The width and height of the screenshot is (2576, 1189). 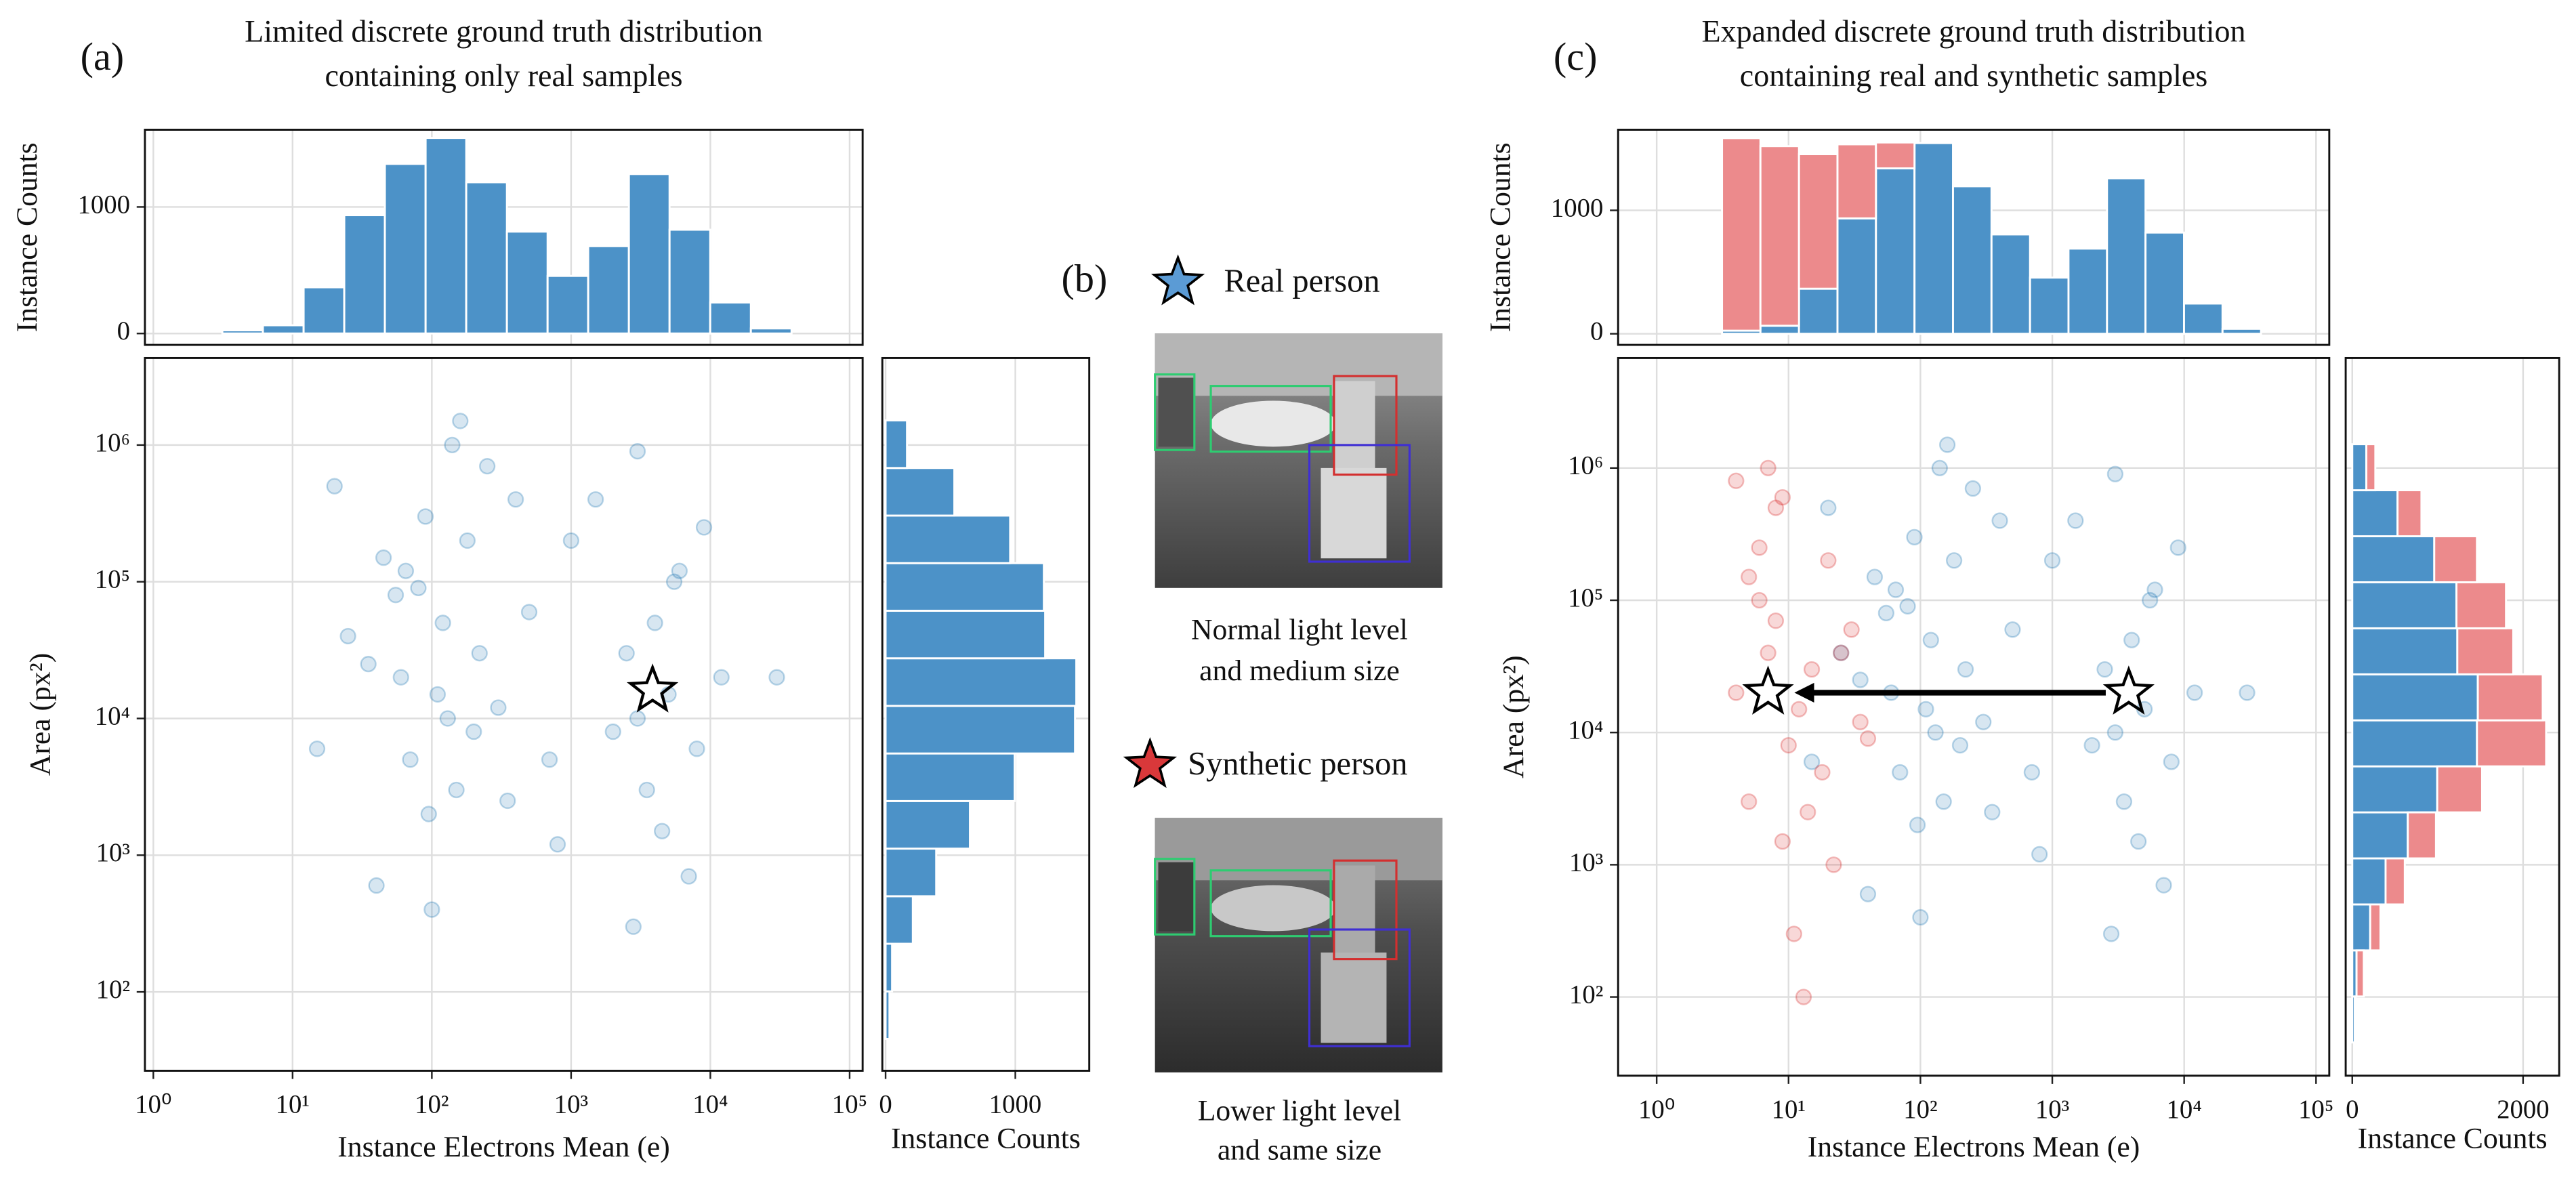 What do you see at coordinates (1577, 207) in the screenshot?
I see `y-tick-label: 1000` at bounding box center [1577, 207].